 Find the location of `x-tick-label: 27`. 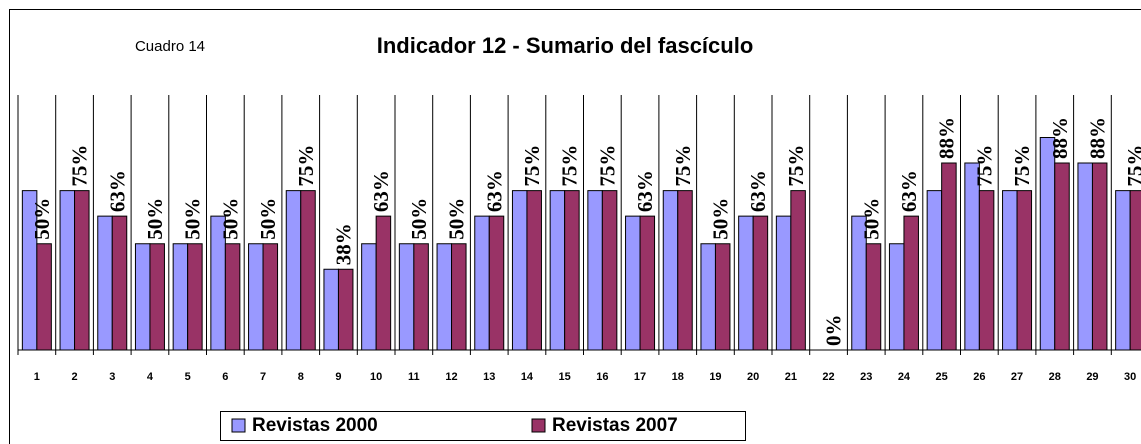

x-tick-label: 27 is located at coordinates (1017, 377).